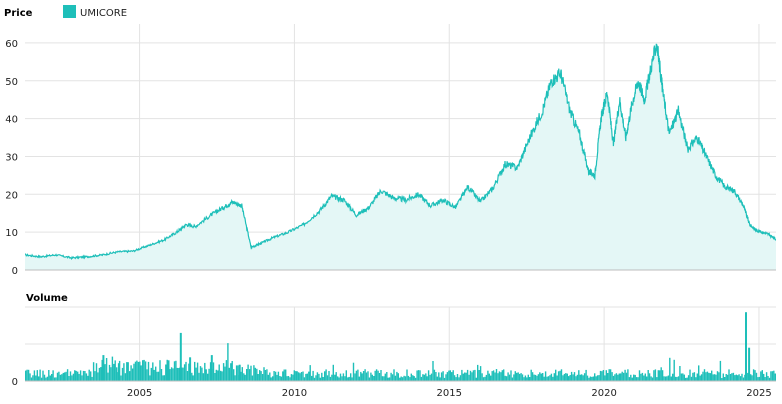 The image size is (782, 404). What do you see at coordinates (69, 11) in the screenshot?
I see `legend-swatch-umicore` at bounding box center [69, 11].